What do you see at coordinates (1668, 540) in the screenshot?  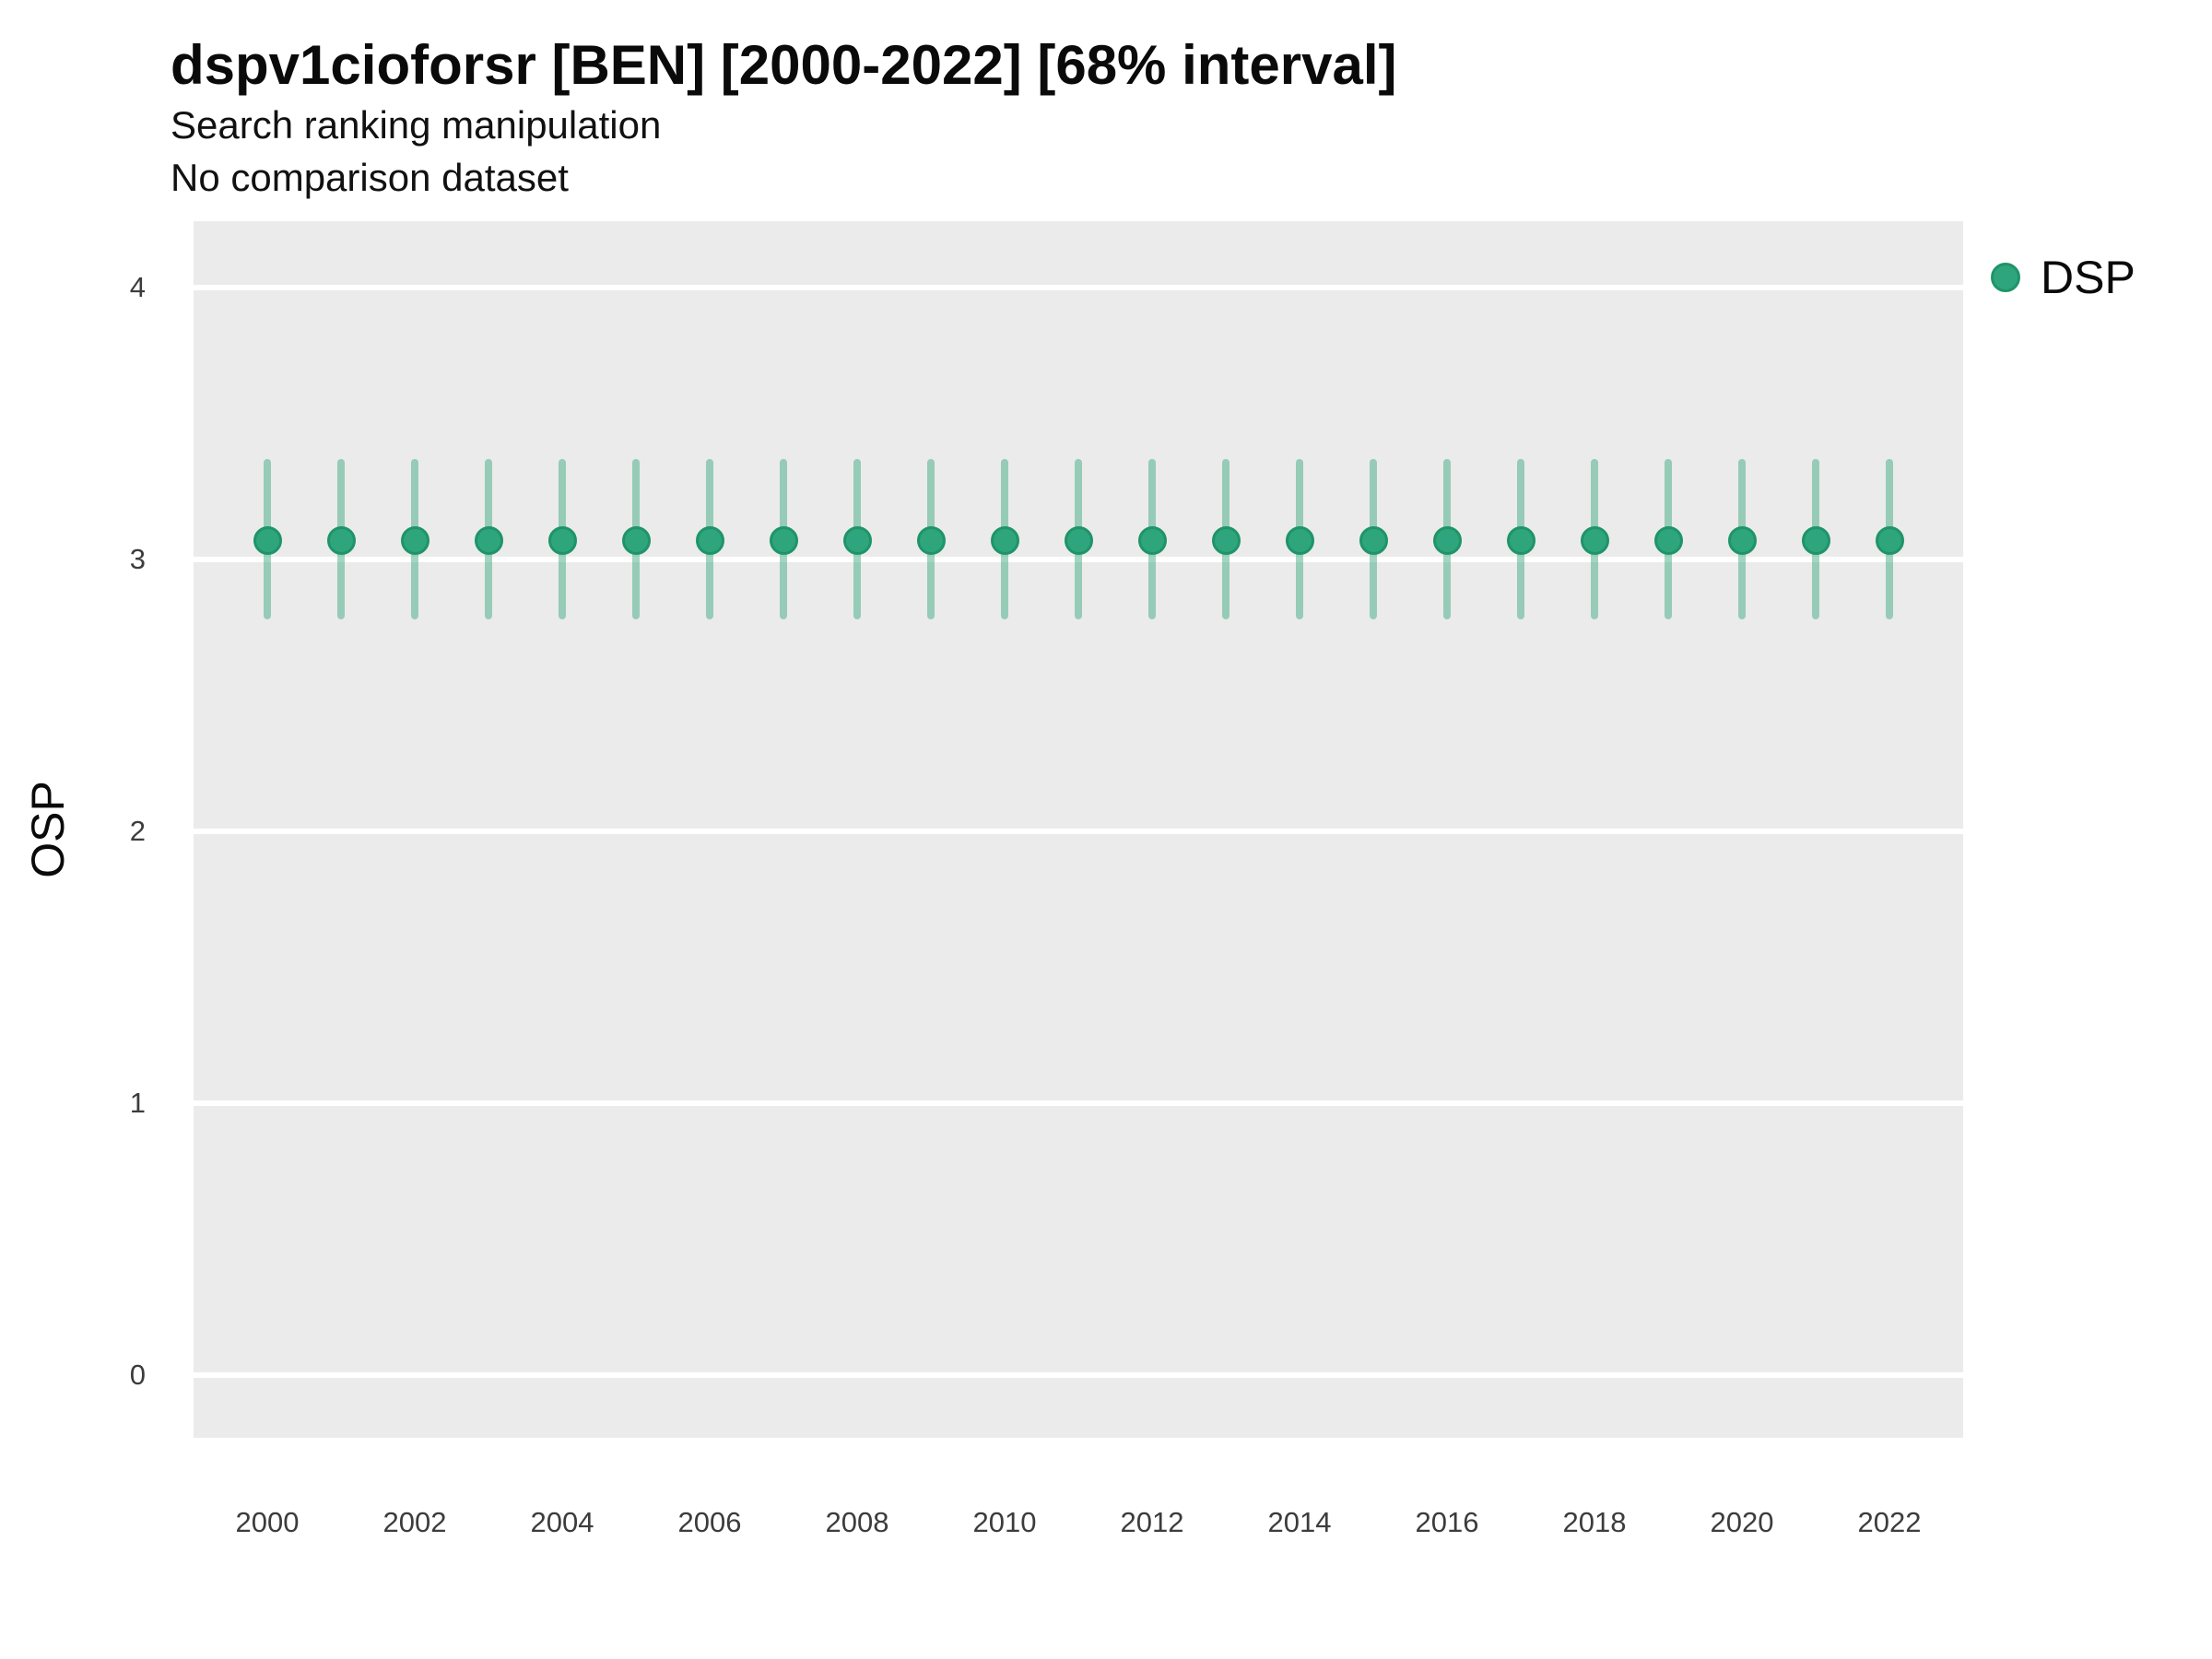 I see `data-point-2019` at bounding box center [1668, 540].